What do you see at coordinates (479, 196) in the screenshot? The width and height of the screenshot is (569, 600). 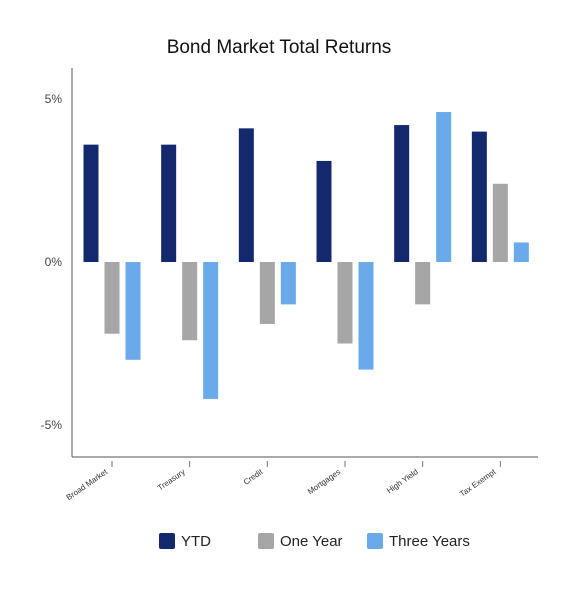 I see `bar-ytd-tax-exempt` at bounding box center [479, 196].